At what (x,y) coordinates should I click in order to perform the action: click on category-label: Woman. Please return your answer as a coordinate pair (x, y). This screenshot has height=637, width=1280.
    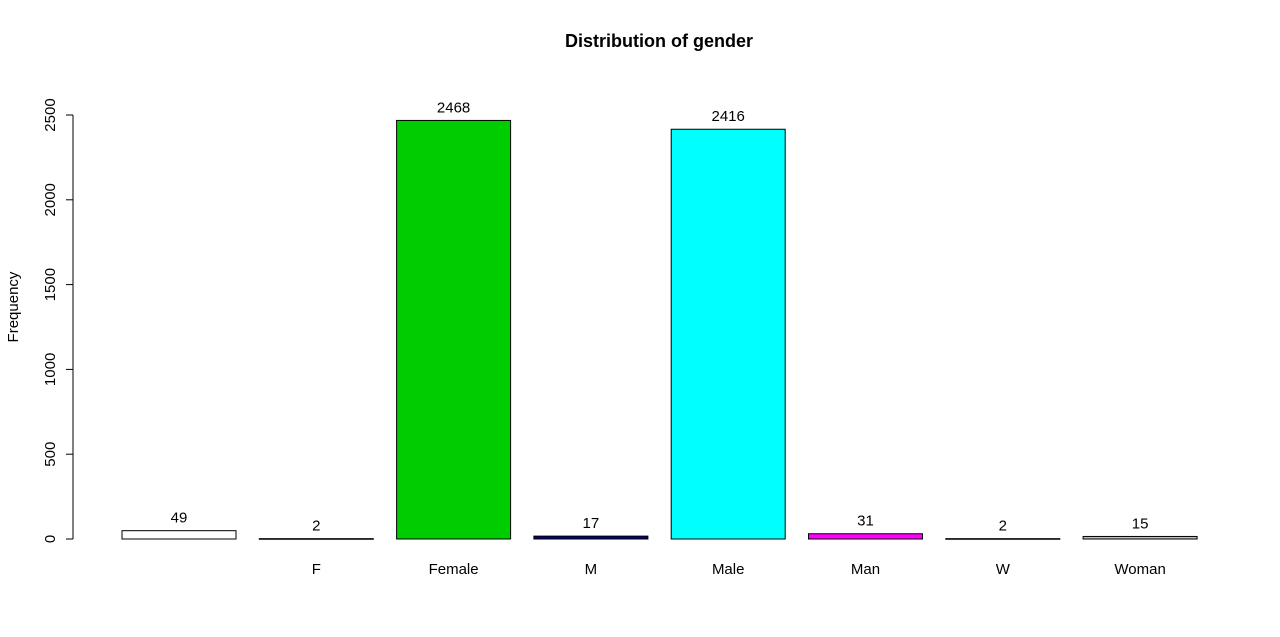
    Looking at the image, I should click on (1139, 569).